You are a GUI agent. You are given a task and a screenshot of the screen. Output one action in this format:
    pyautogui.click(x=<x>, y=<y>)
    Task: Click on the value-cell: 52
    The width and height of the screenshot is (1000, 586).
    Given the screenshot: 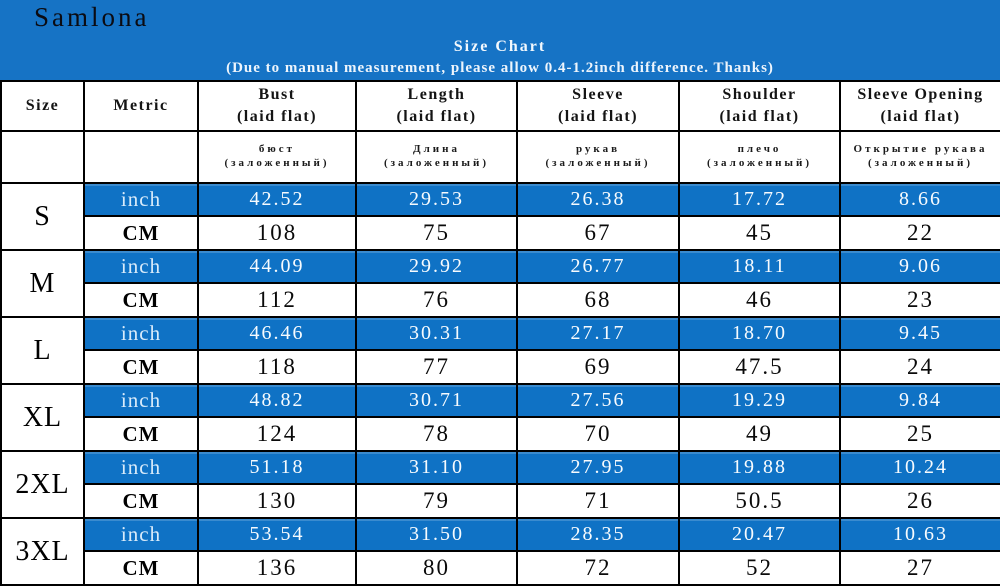 What is the action you would take?
    pyautogui.click(x=759, y=568)
    